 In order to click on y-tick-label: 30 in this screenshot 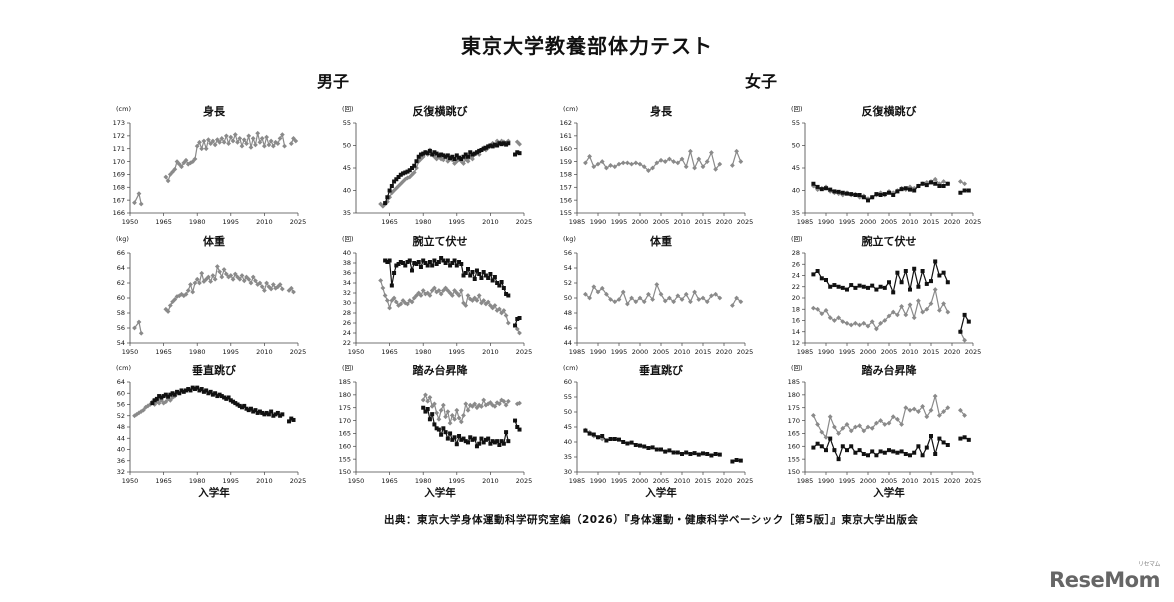, I will do `click(347, 303)`.